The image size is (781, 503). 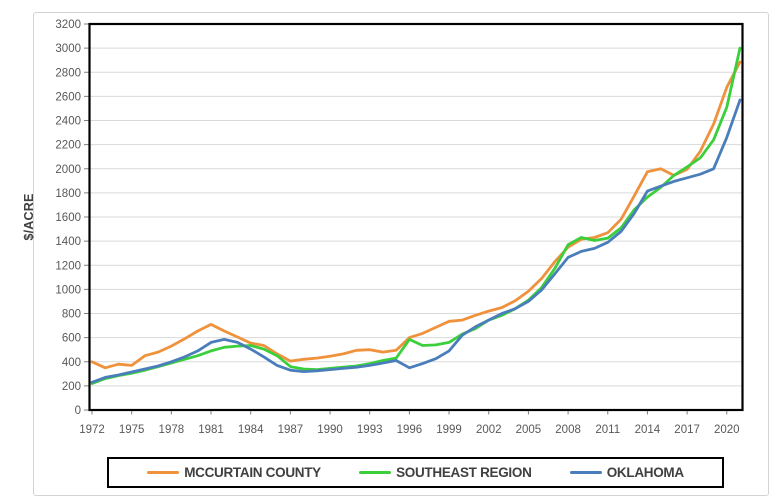 I want to click on x-tick-label: 2014, so click(x=648, y=430).